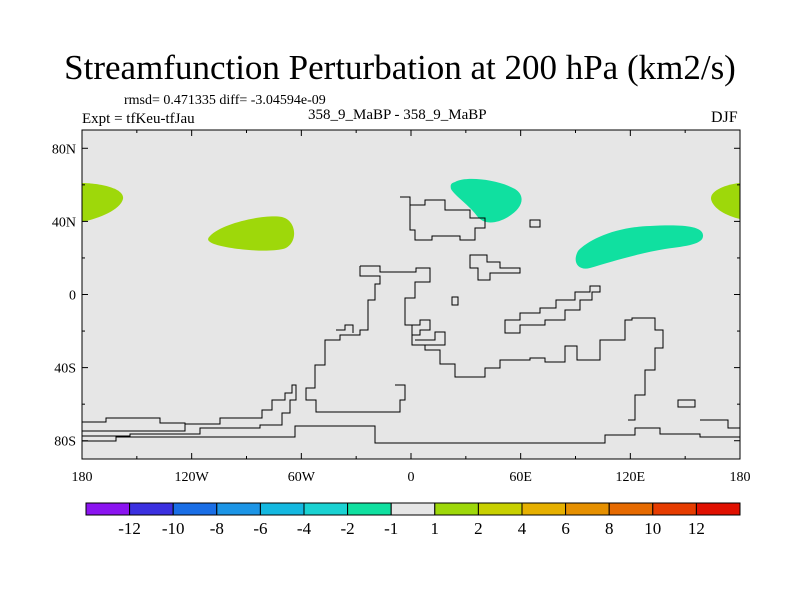  What do you see at coordinates (522, 528) in the screenshot?
I see `colorbar-label: 4` at bounding box center [522, 528].